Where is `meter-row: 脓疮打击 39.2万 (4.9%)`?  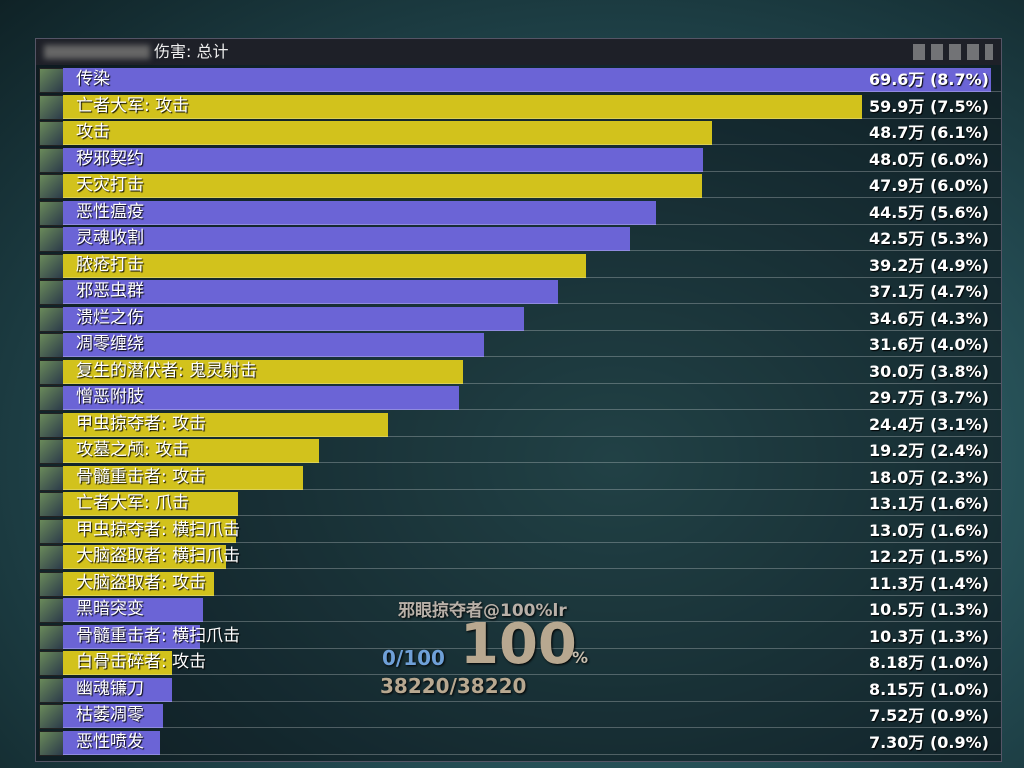 meter-row: 脓疮打击 39.2万 (4.9%) is located at coordinates (518, 266).